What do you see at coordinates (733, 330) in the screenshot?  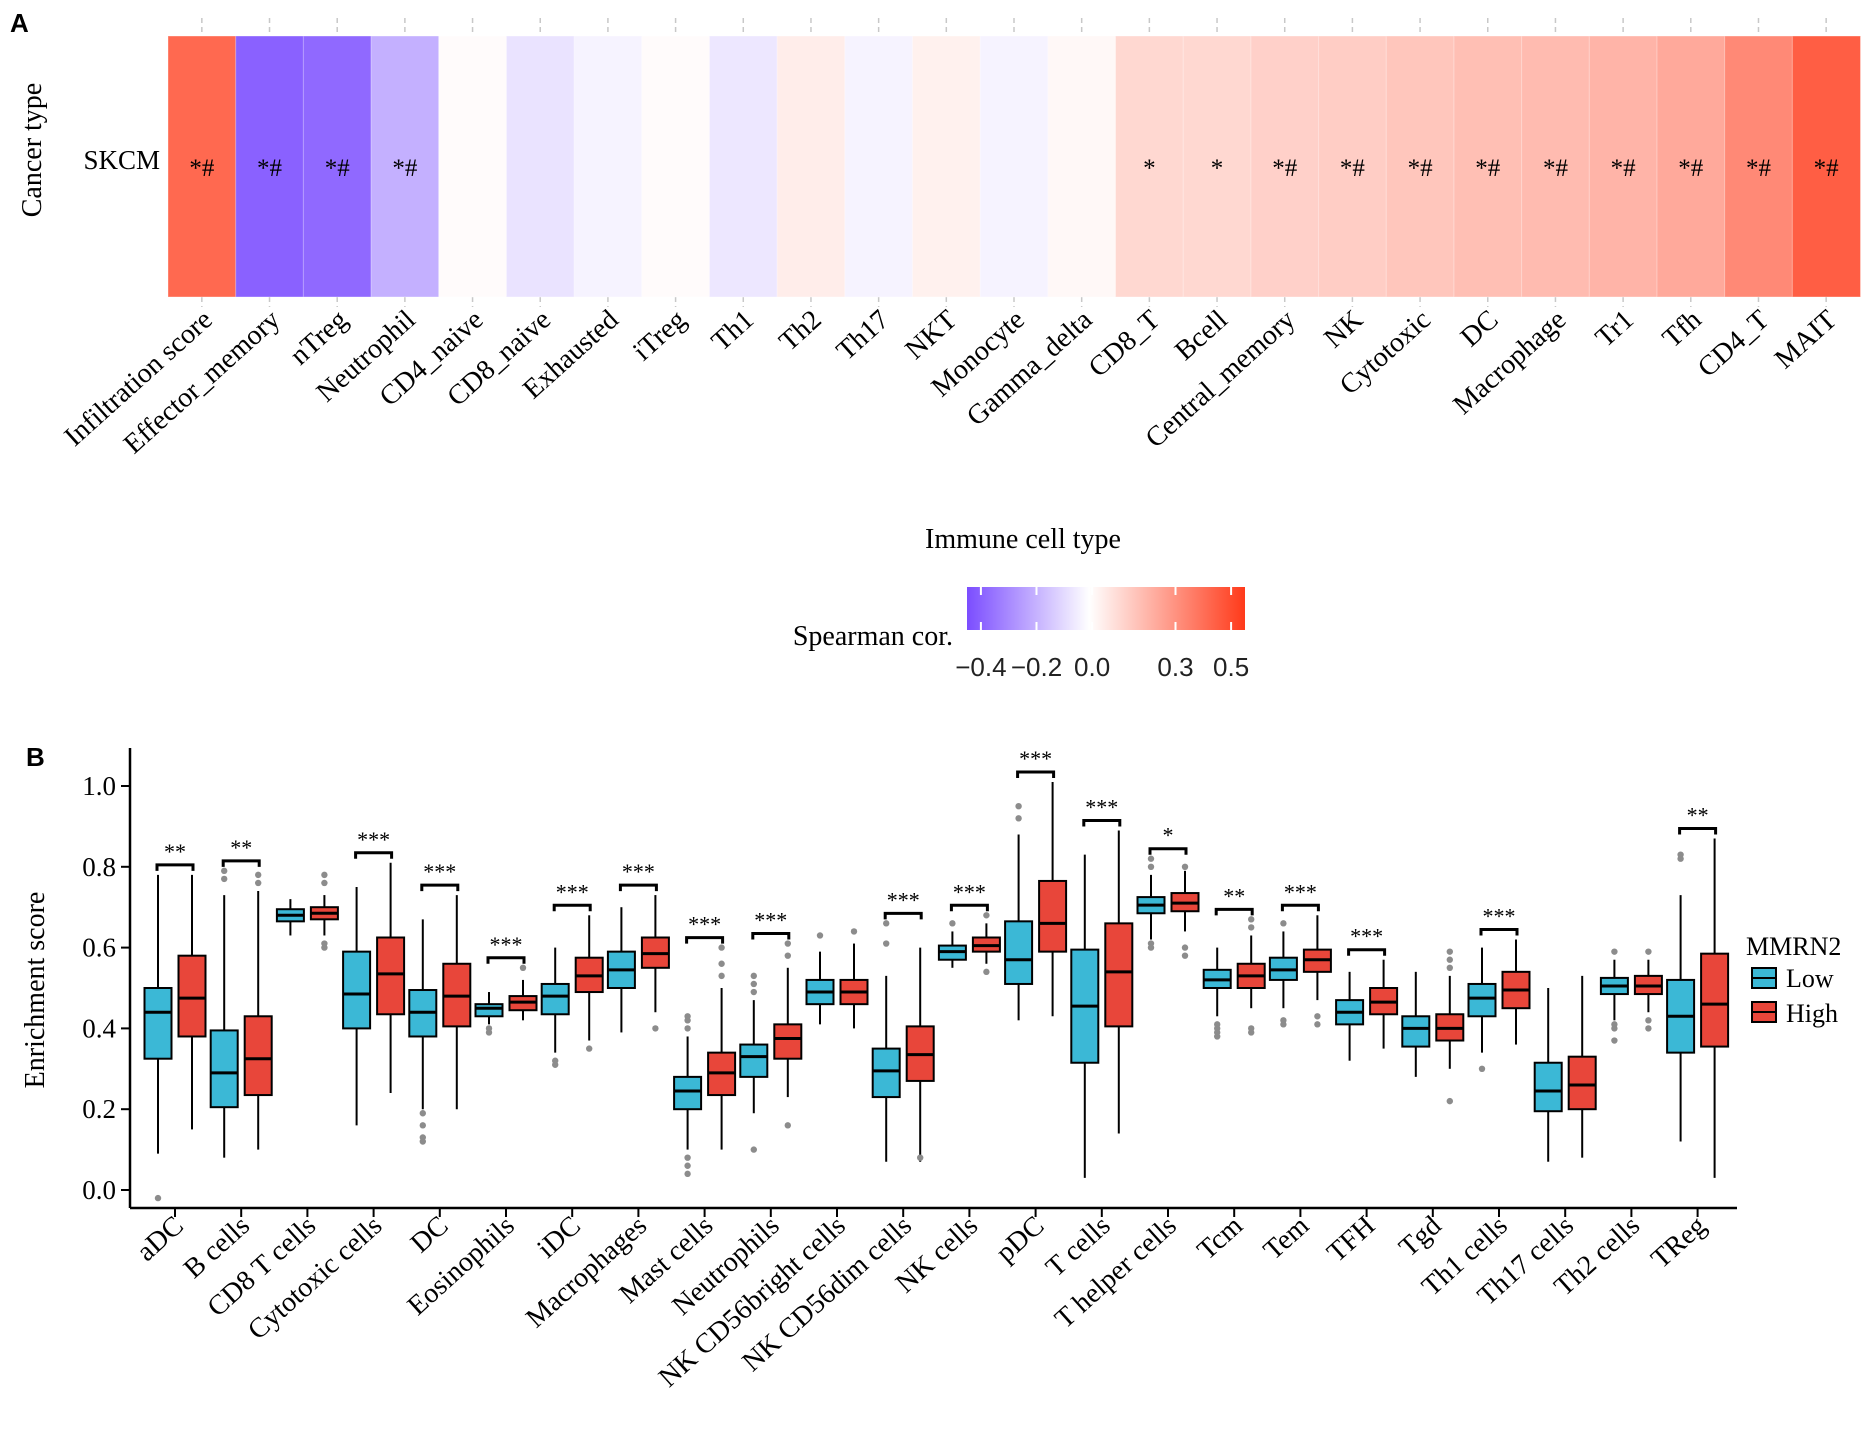 I see `heatmap-x-tick-label: Th1` at bounding box center [733, 330].